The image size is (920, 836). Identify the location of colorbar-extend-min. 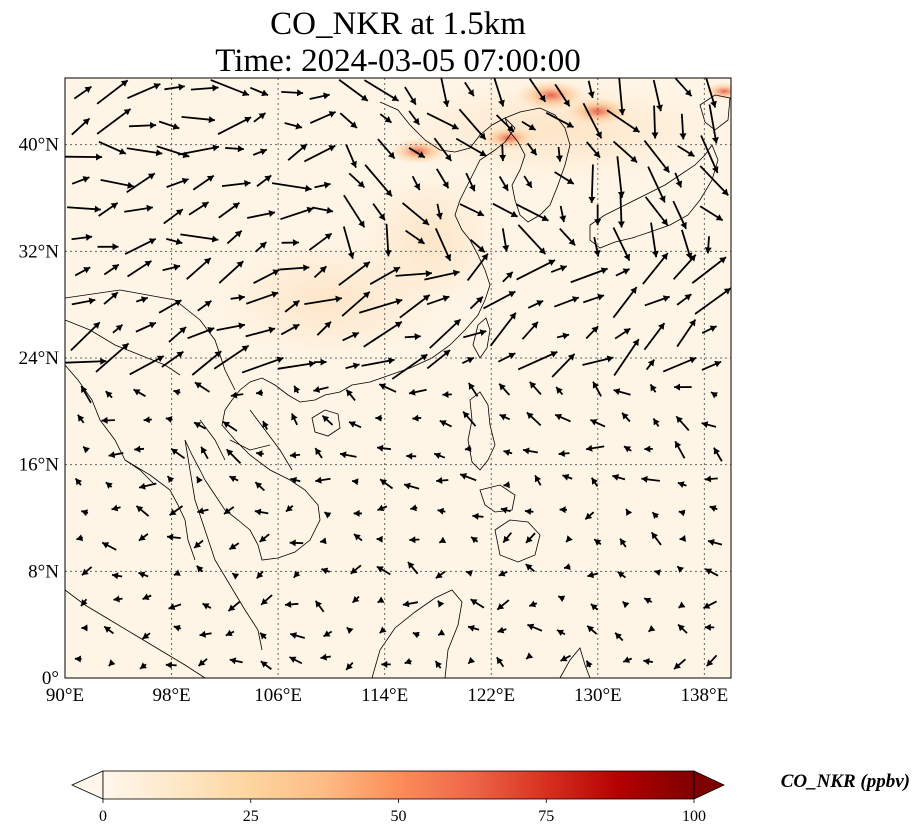
(87, 785).